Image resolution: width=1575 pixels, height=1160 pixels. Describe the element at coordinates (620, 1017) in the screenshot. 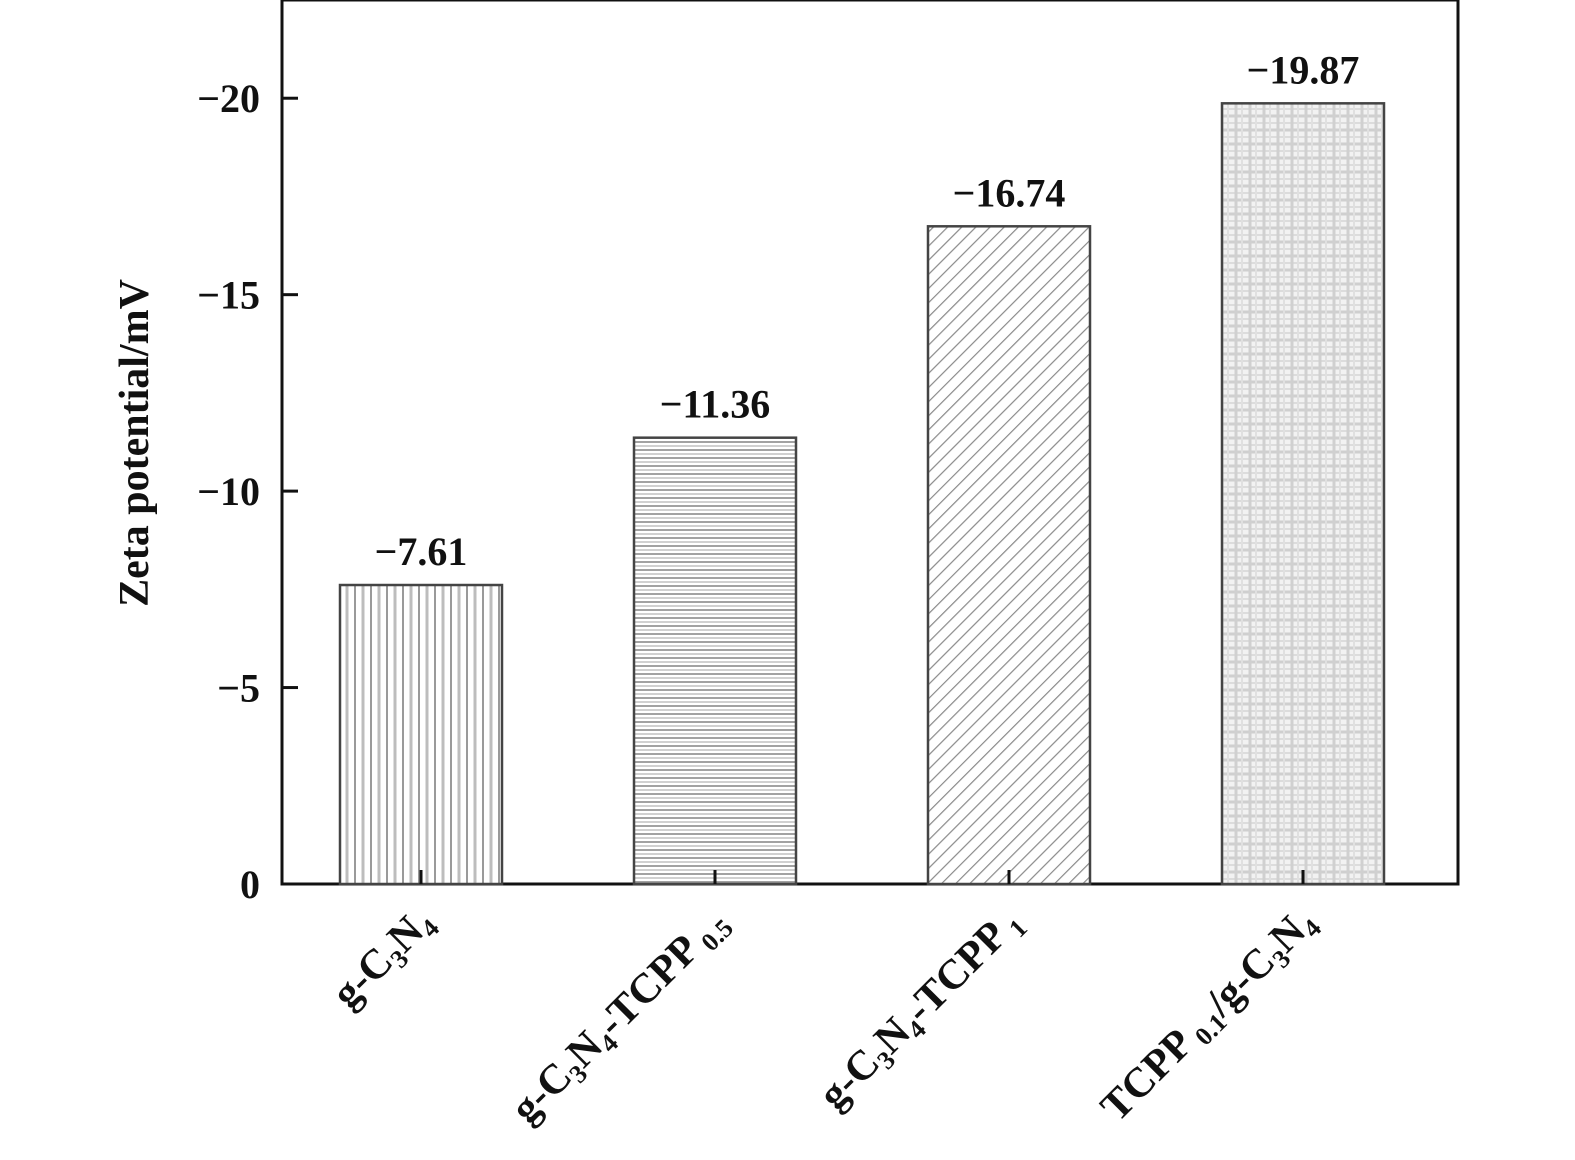

I see `x-category-label: g-C3N4-TCPP 0.5` at that location.